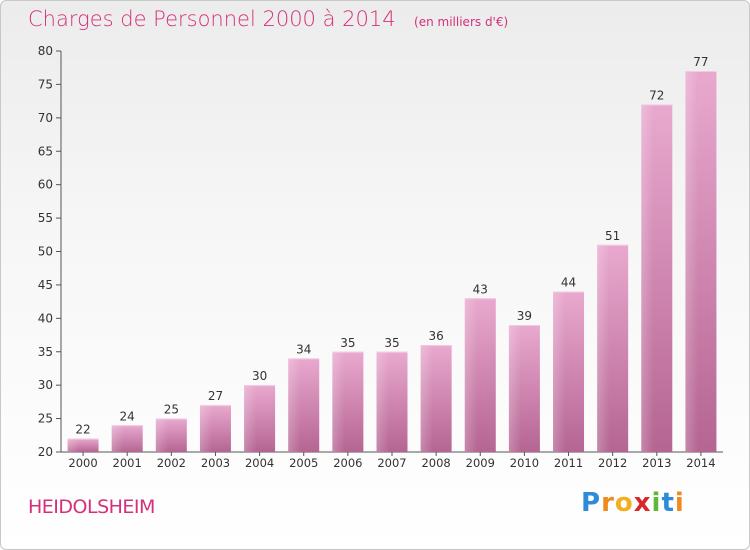  Describe the element at coordinates (568, 463) in the screenshot. I see `x-tick-label: 2011` at that location.